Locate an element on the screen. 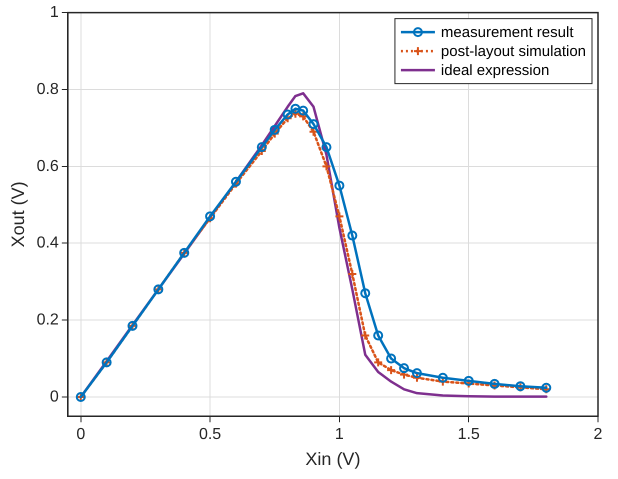  legend-label: post-layout simulation is located at coordinates (513, 51).